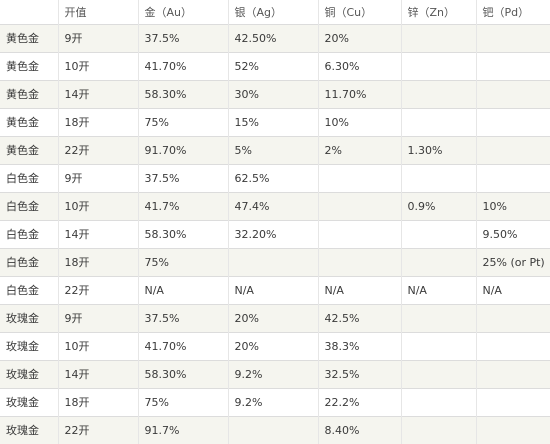 The height and width of the screenshot is (444, 550). I want to click on ag-cell: 52%, so click(273, 66).